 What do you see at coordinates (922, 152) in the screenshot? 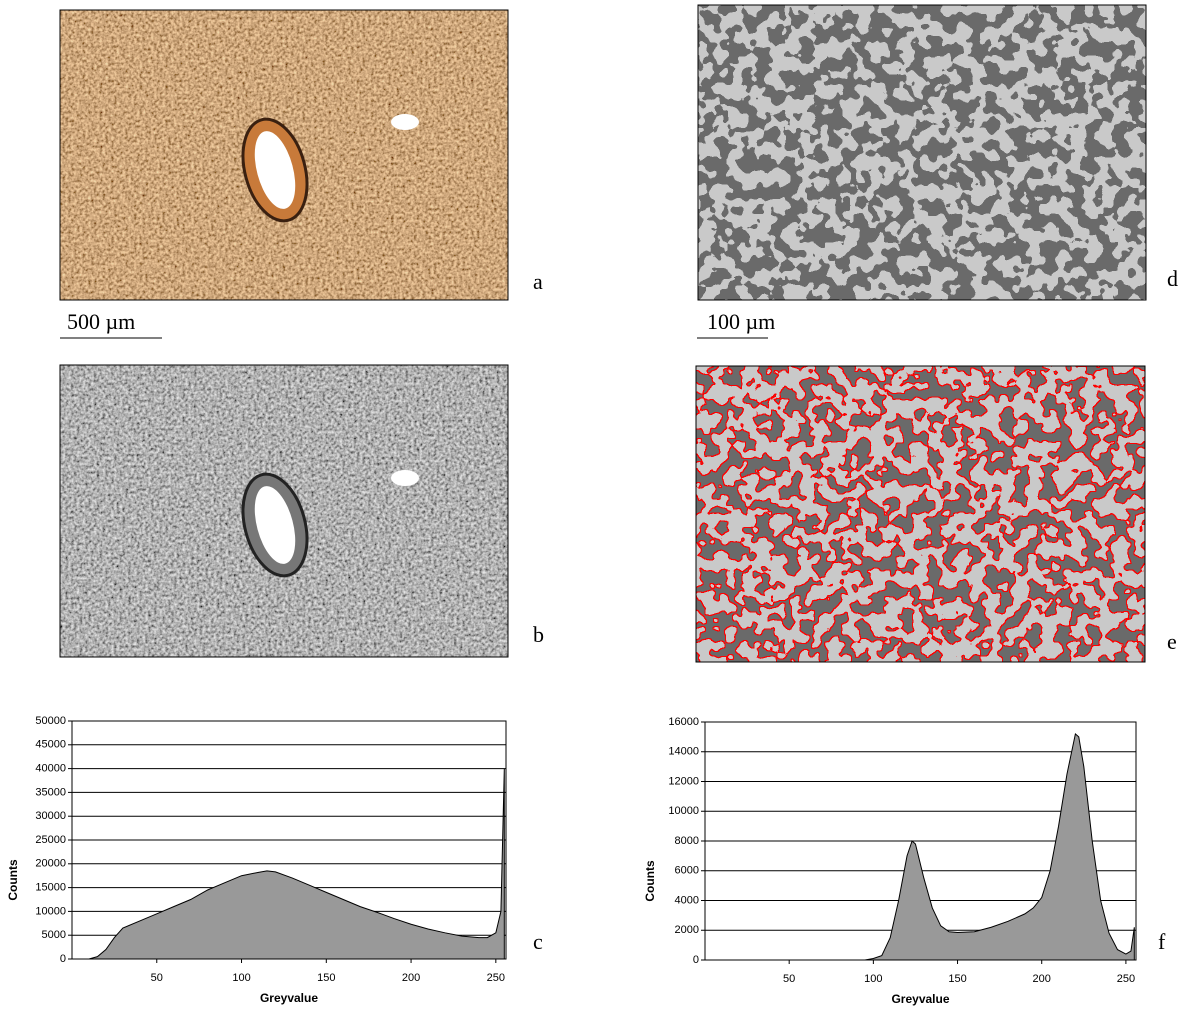
I see `micrograph-d` at bounding box center [922, 152].